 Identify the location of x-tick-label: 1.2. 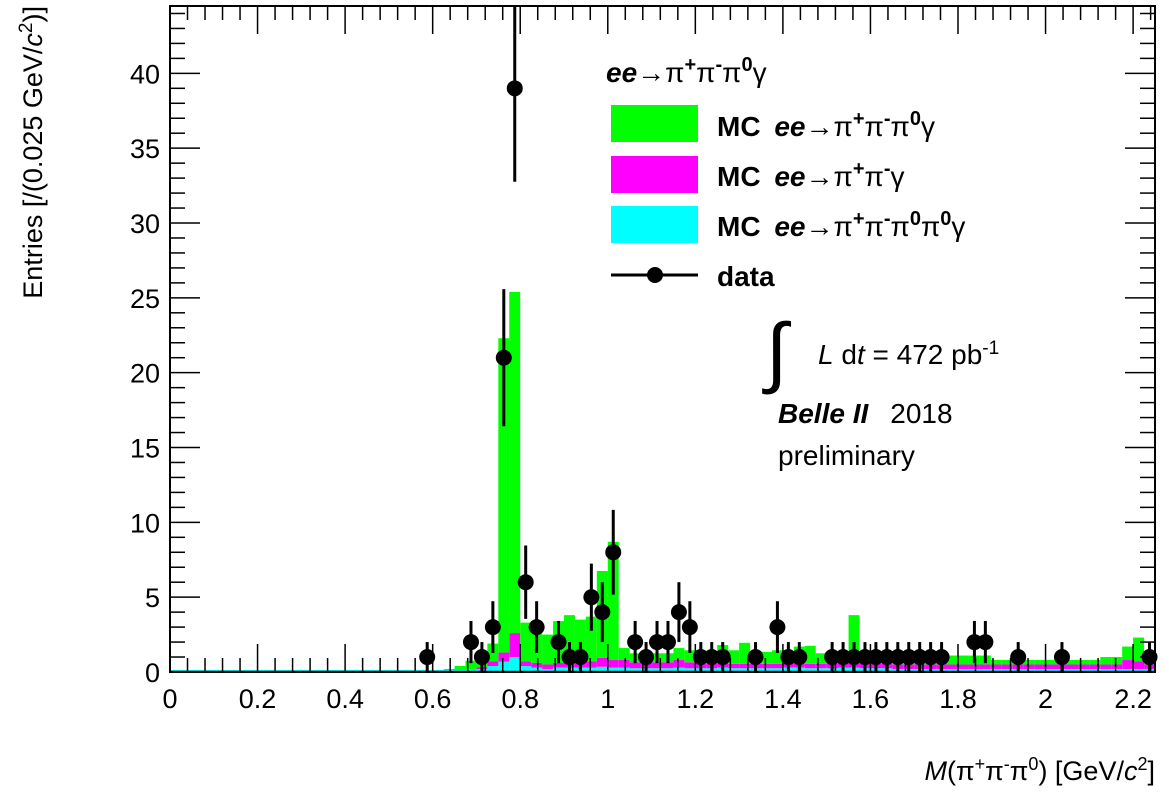
(696, 699).